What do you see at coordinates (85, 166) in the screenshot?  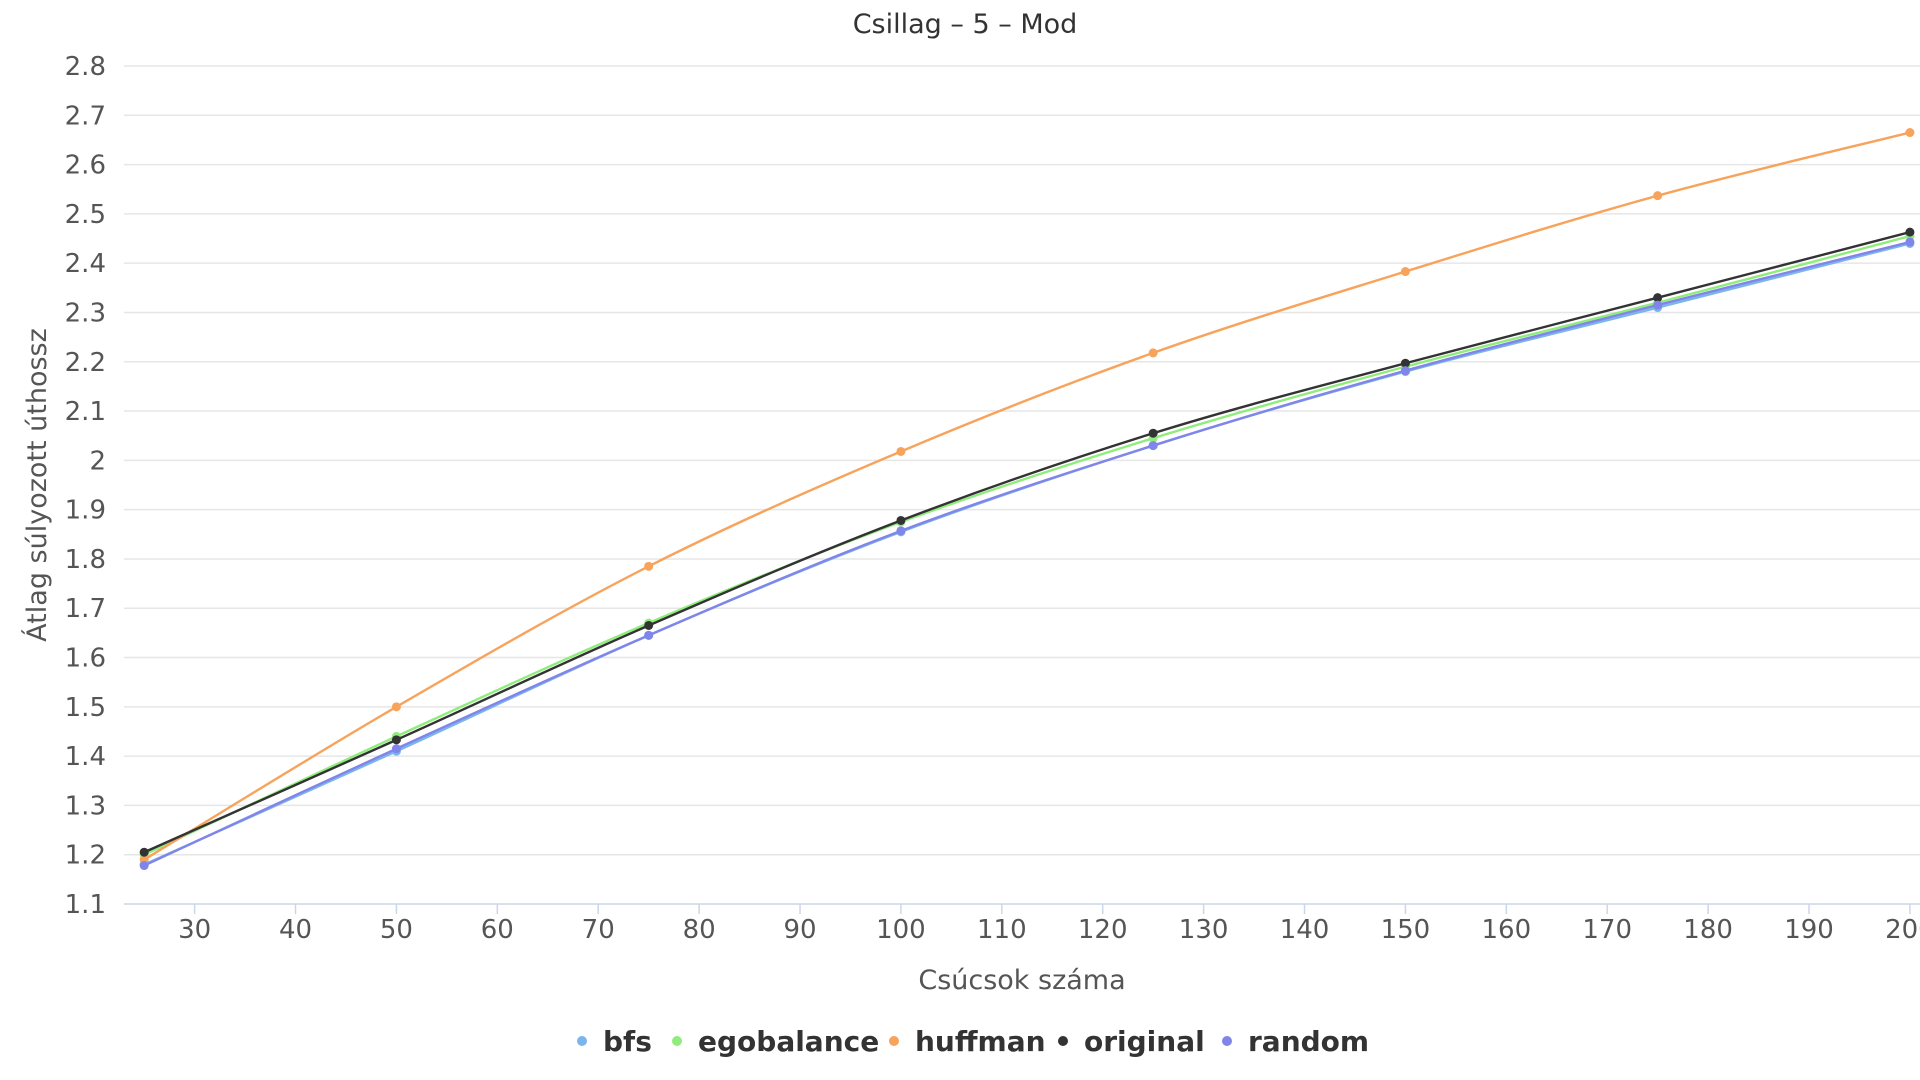 I see `y-tick-label: 2.6` at bounding box center [85, 166].